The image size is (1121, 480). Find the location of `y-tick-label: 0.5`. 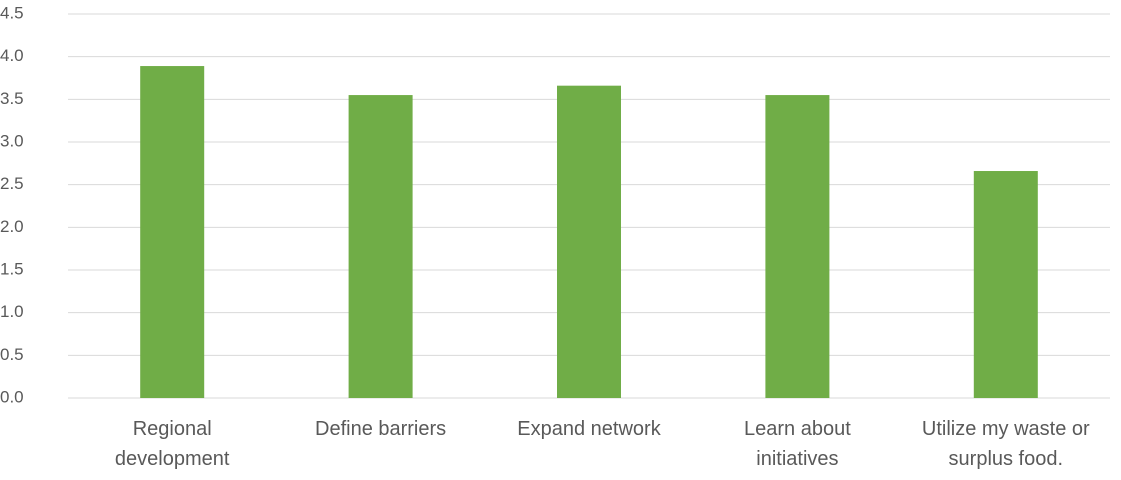

y-tick-label: 0.5 is located at coordinates (12, 354).